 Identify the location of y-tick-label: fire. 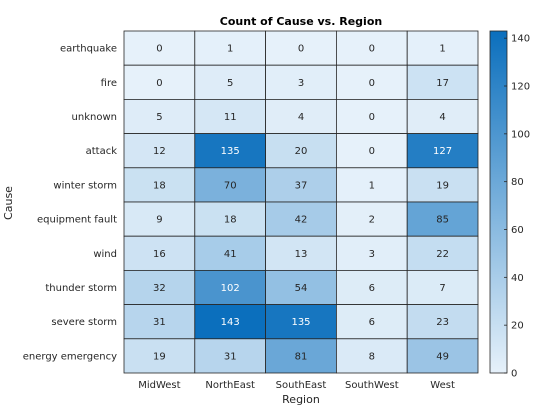
(109, 83).